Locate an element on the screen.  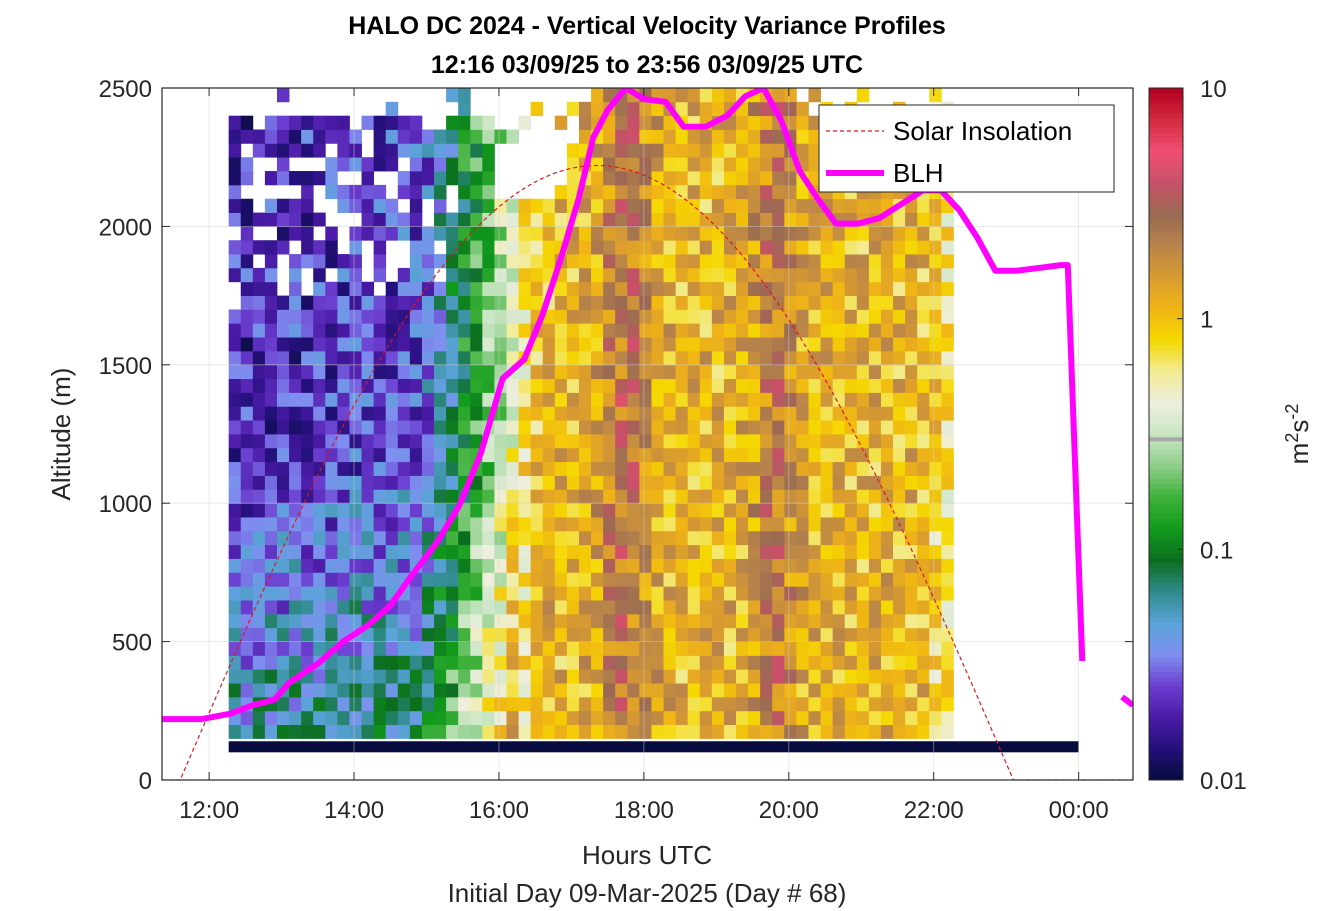
colorbar-label-m: m is located at coordinates (1299, 454).